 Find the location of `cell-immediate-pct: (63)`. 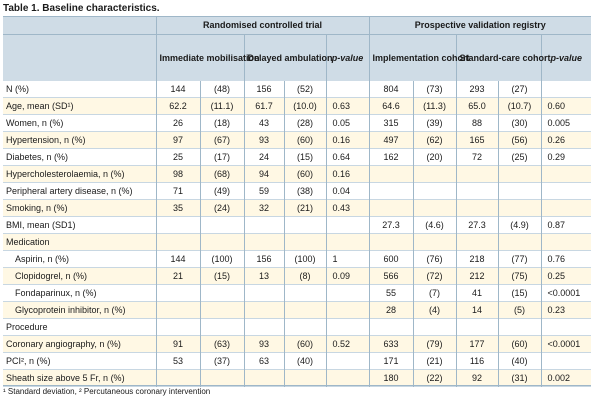

cell-immediate-pct: (63) is located at coordinates (222, 344).